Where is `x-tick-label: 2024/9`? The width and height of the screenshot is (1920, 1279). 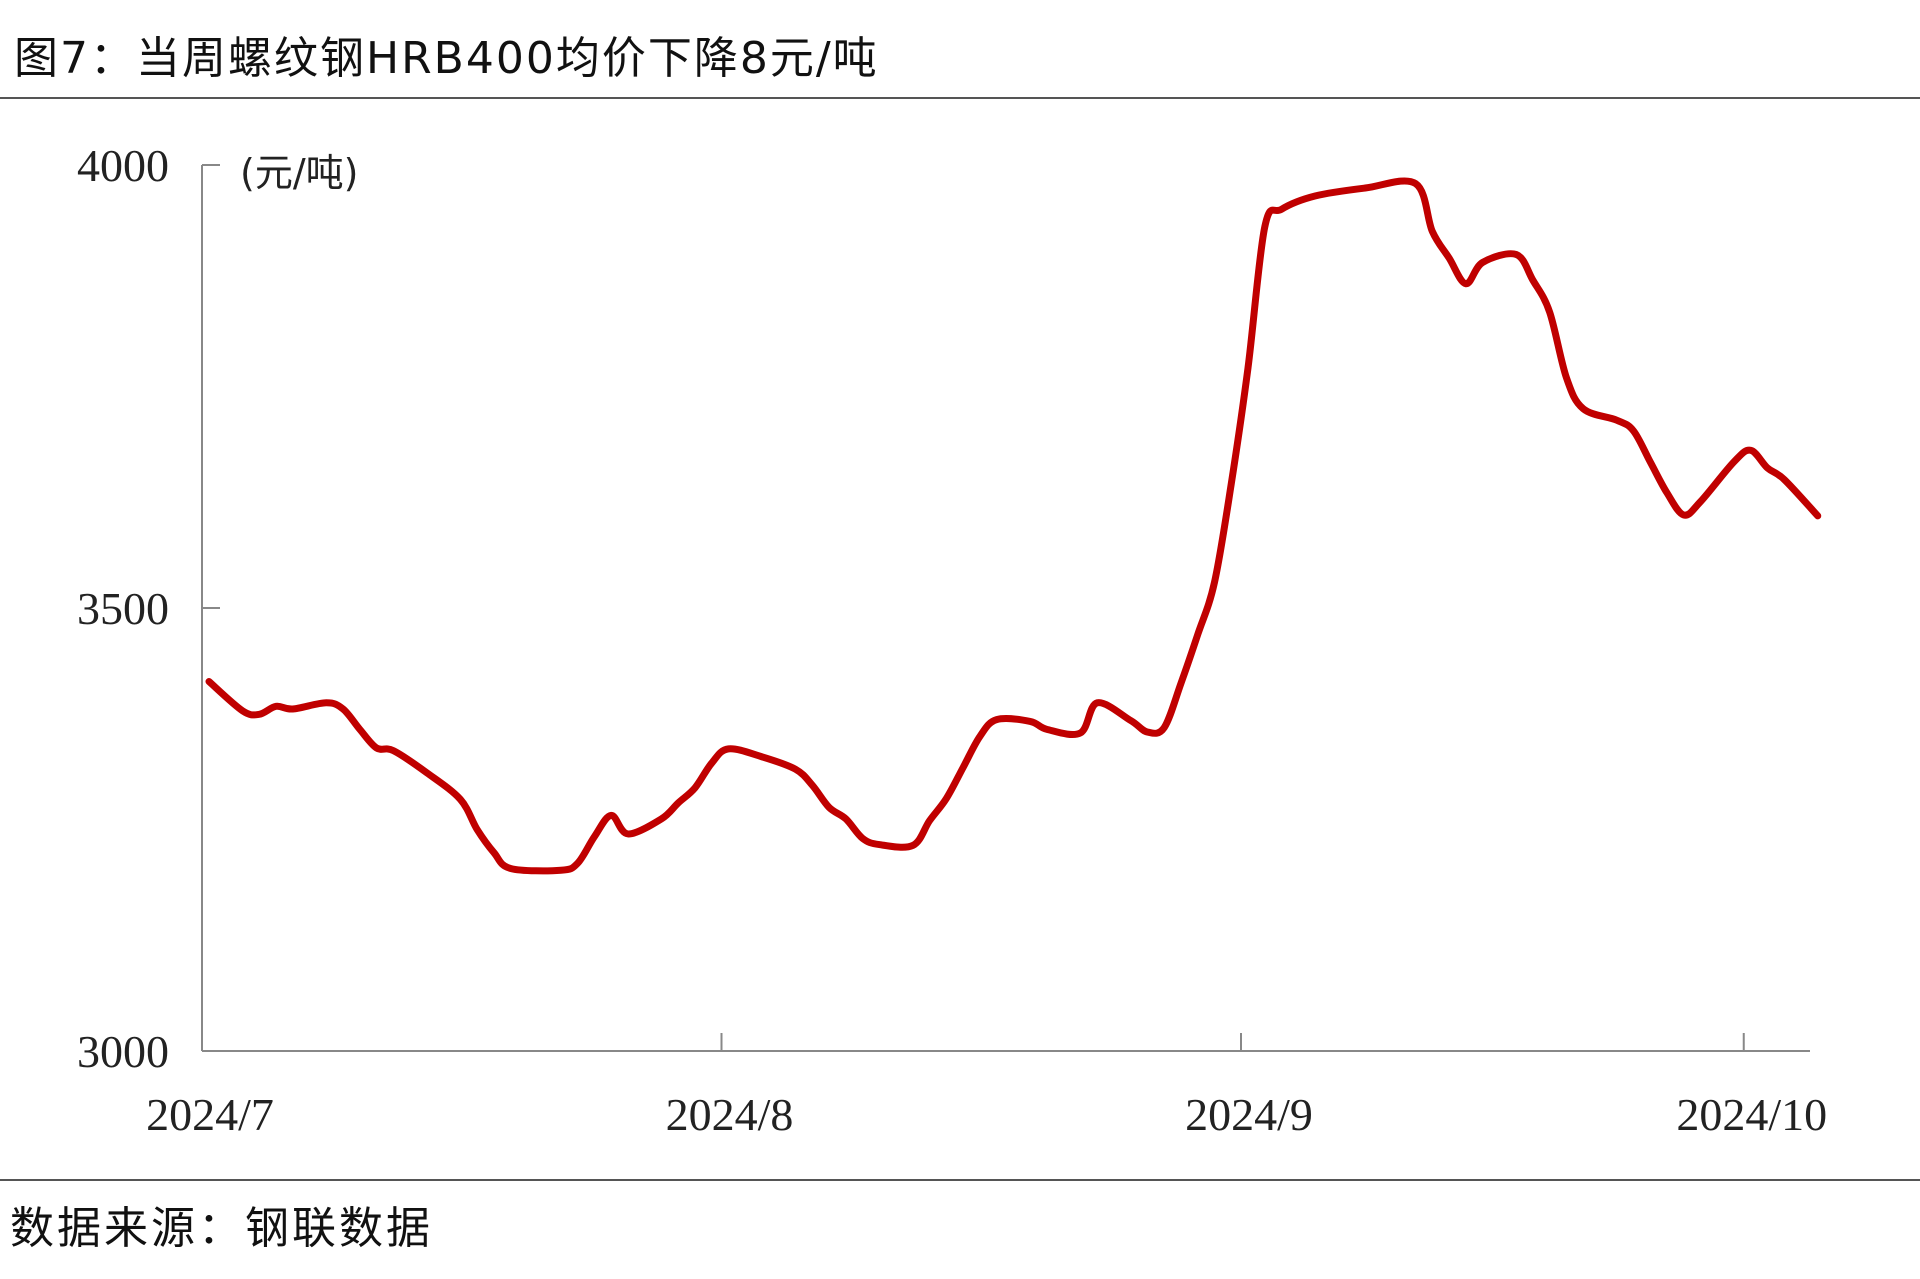 x-tick-label: 2024/9 is located at coordinates (1249, 1114).